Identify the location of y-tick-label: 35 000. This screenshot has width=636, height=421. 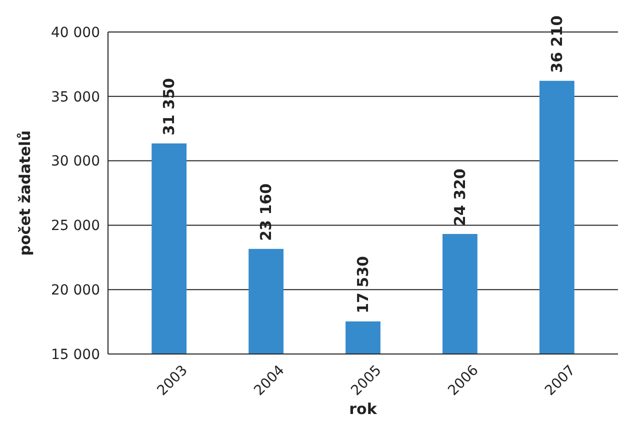
(75, 97).